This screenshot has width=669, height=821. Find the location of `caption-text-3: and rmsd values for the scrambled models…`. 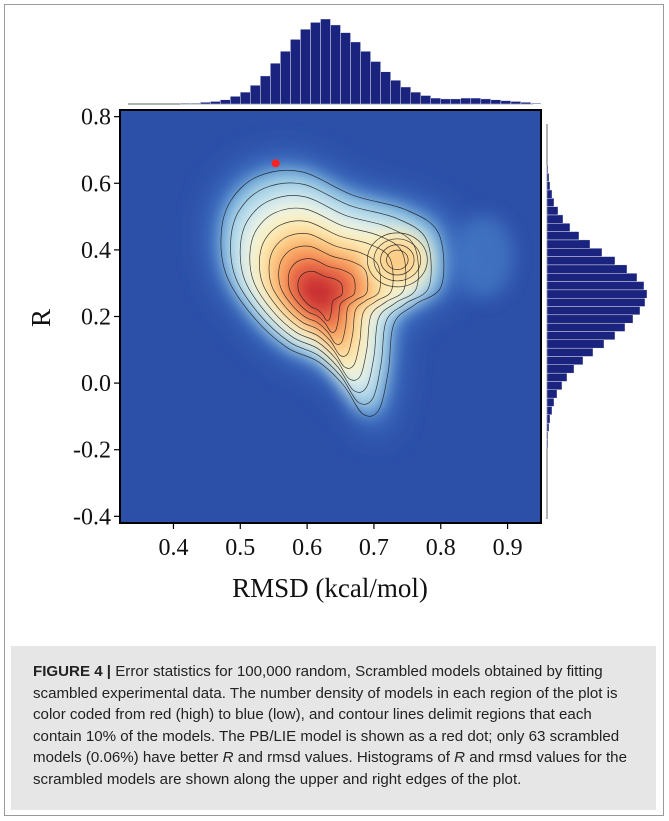

caption-text-3: and rmsd values for the scrambled models… is located at coordinates (330, 768).